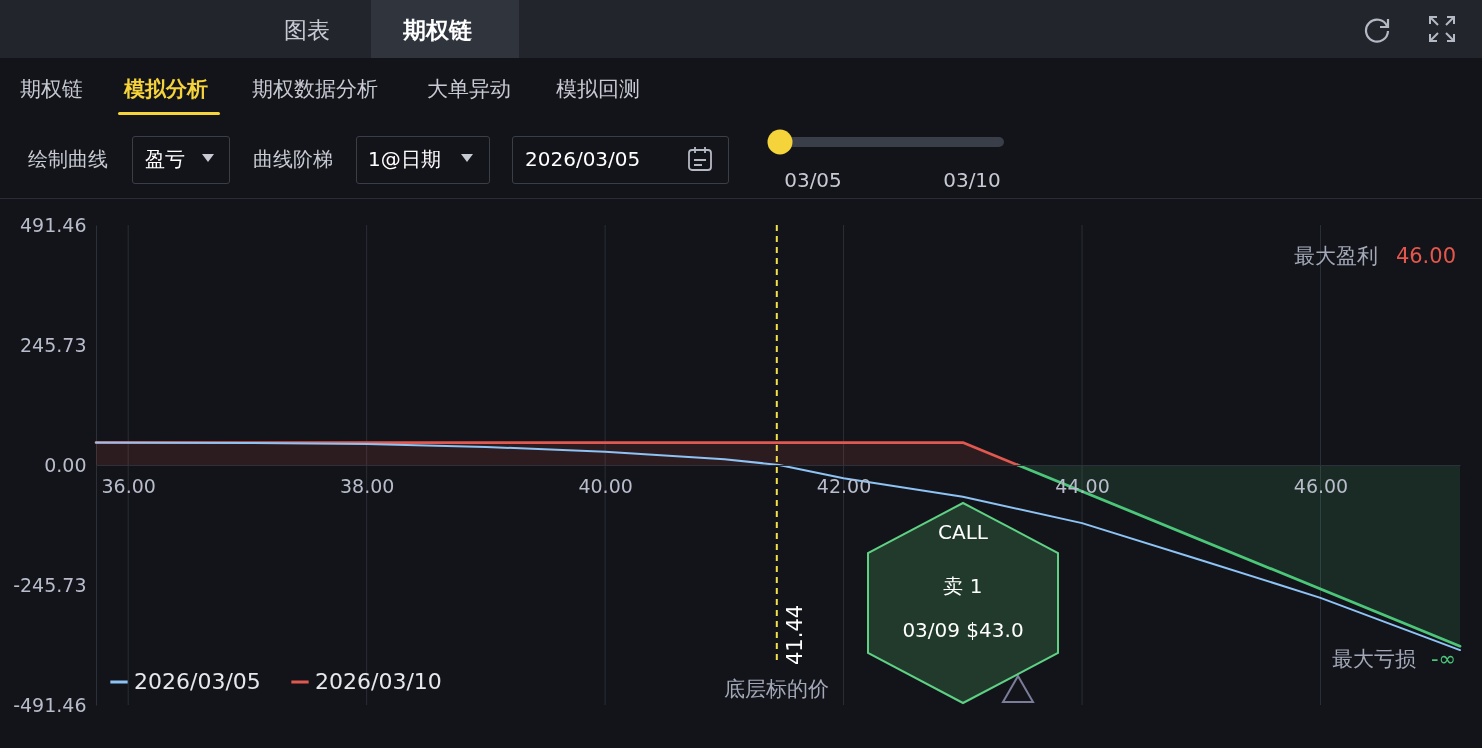  What do you see at coordinates (166, 89) in the screenshot?
I see `text: 模拟分析` at bounding box center [166, 89].